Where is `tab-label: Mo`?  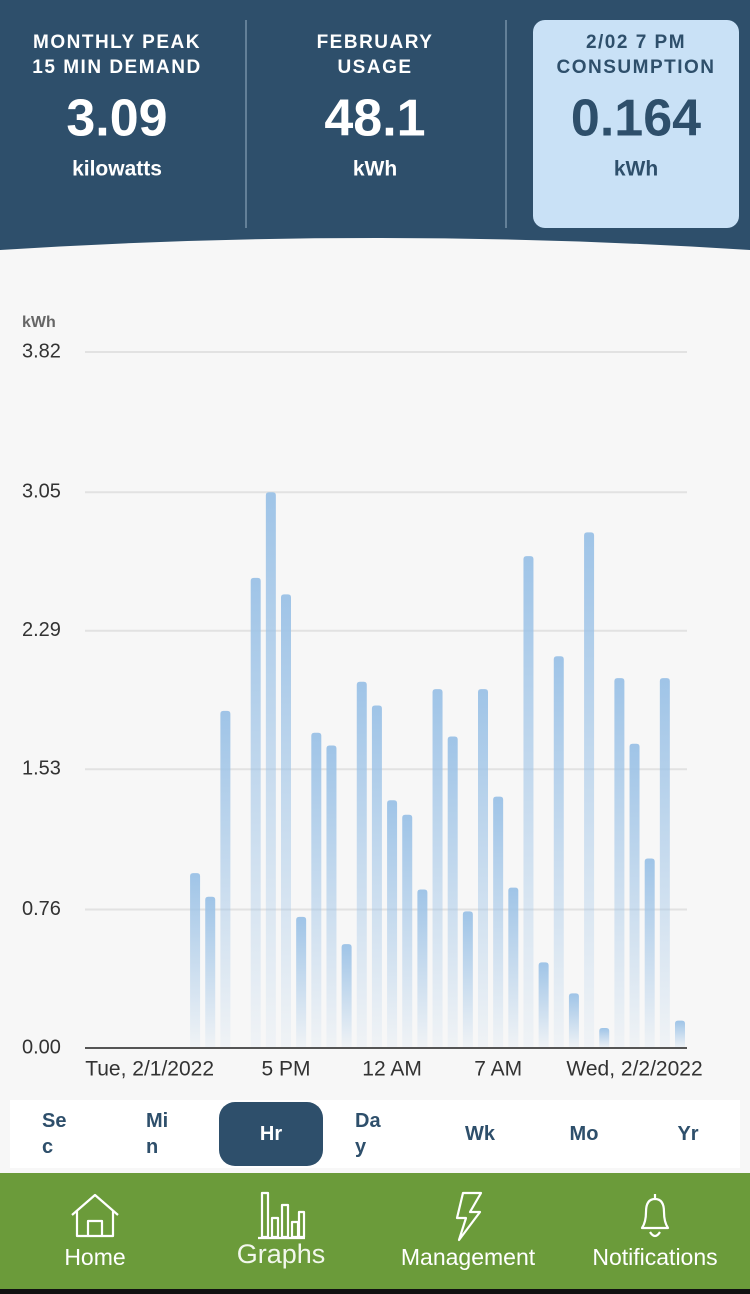
tab-label: Mo is located at coordinates (584, 1134).